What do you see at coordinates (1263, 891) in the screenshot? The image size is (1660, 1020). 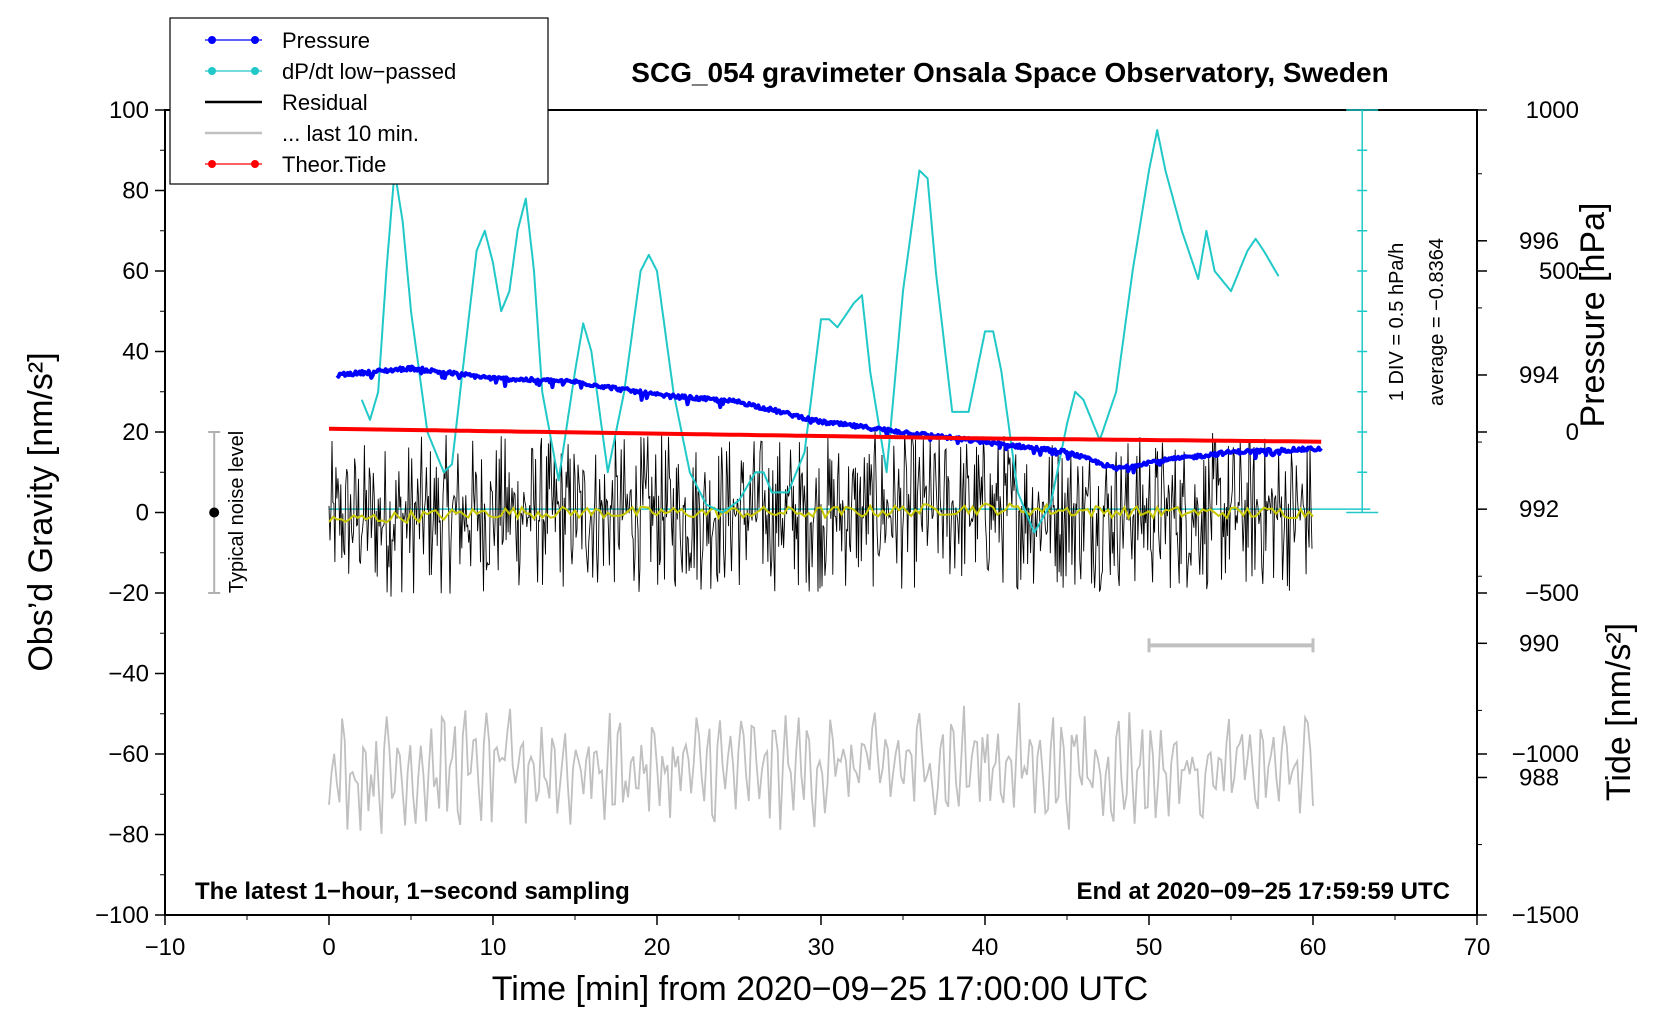 I see `end-time-note: End at 2020−09−25 17:59:59 UTC` at bounding box center [1263, 891].